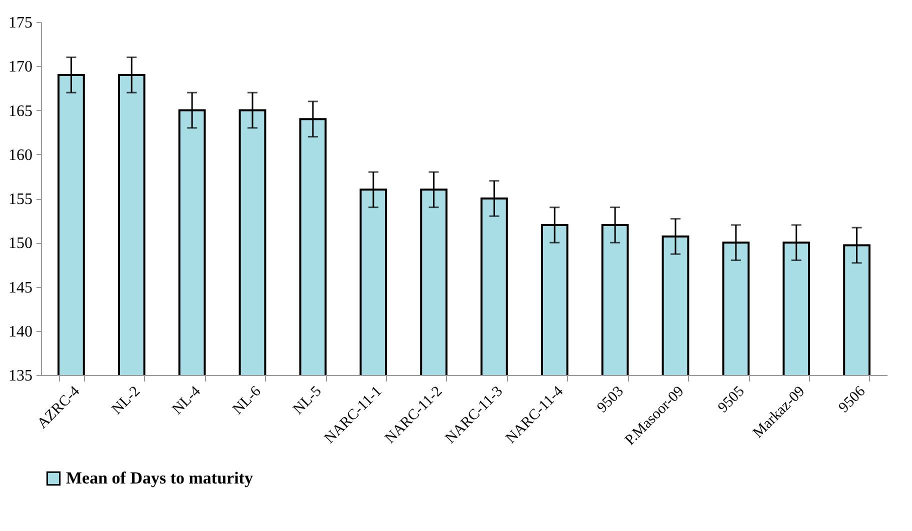 This screenshot has height=531, width=912. What do you see at coordinates (20, 199) in the screenshot?
I see `y-tick-label: 155` at bounding box center [20, 199].